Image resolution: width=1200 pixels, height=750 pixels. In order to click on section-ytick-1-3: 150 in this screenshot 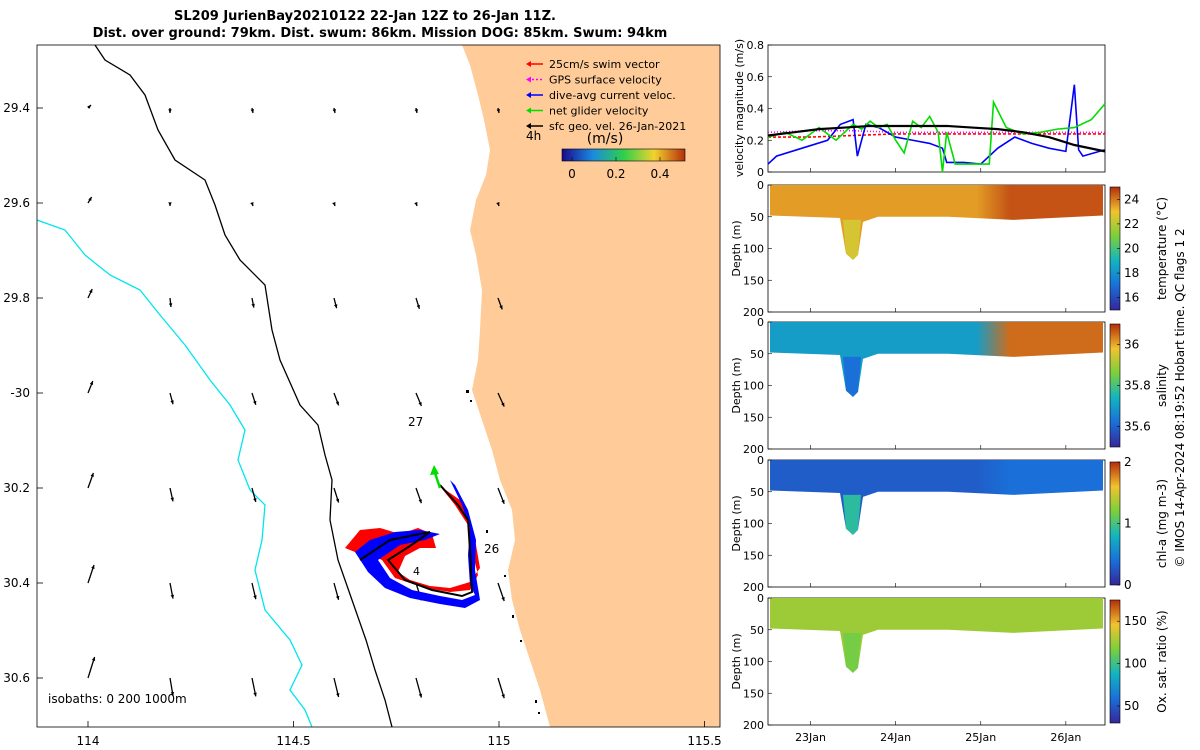, I will do `click(753, 417)`.